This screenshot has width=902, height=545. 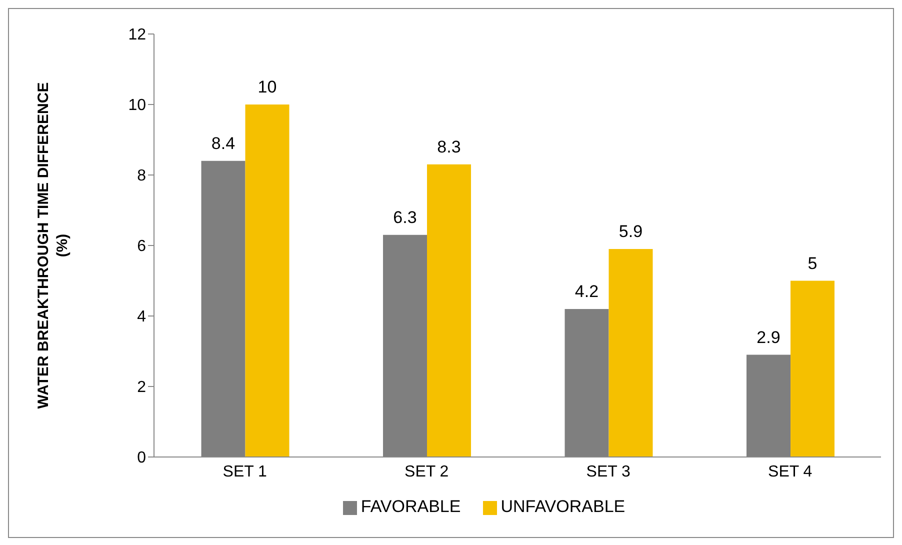 What do you see at coordinates (53, 245) in the screenshot?
I see `y-axis-title: WATER BREAKTHROUGH TIME DIFFERENCE (%)` at bounding box center [53, 245].